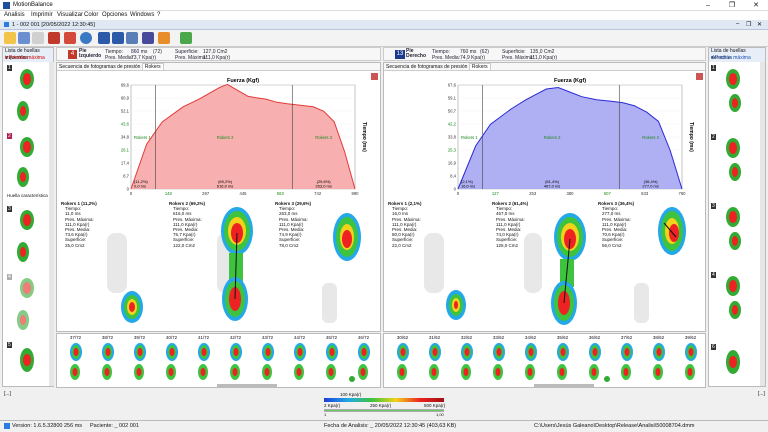  I want to click on frame-cell: 46/72, so click(363, 359).